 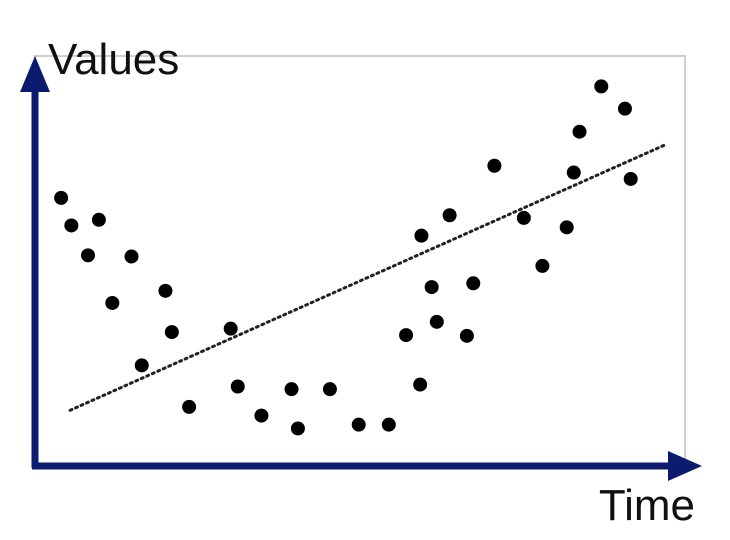 I want to click on y-axis-arrowhead, so click(x=35, y=74).